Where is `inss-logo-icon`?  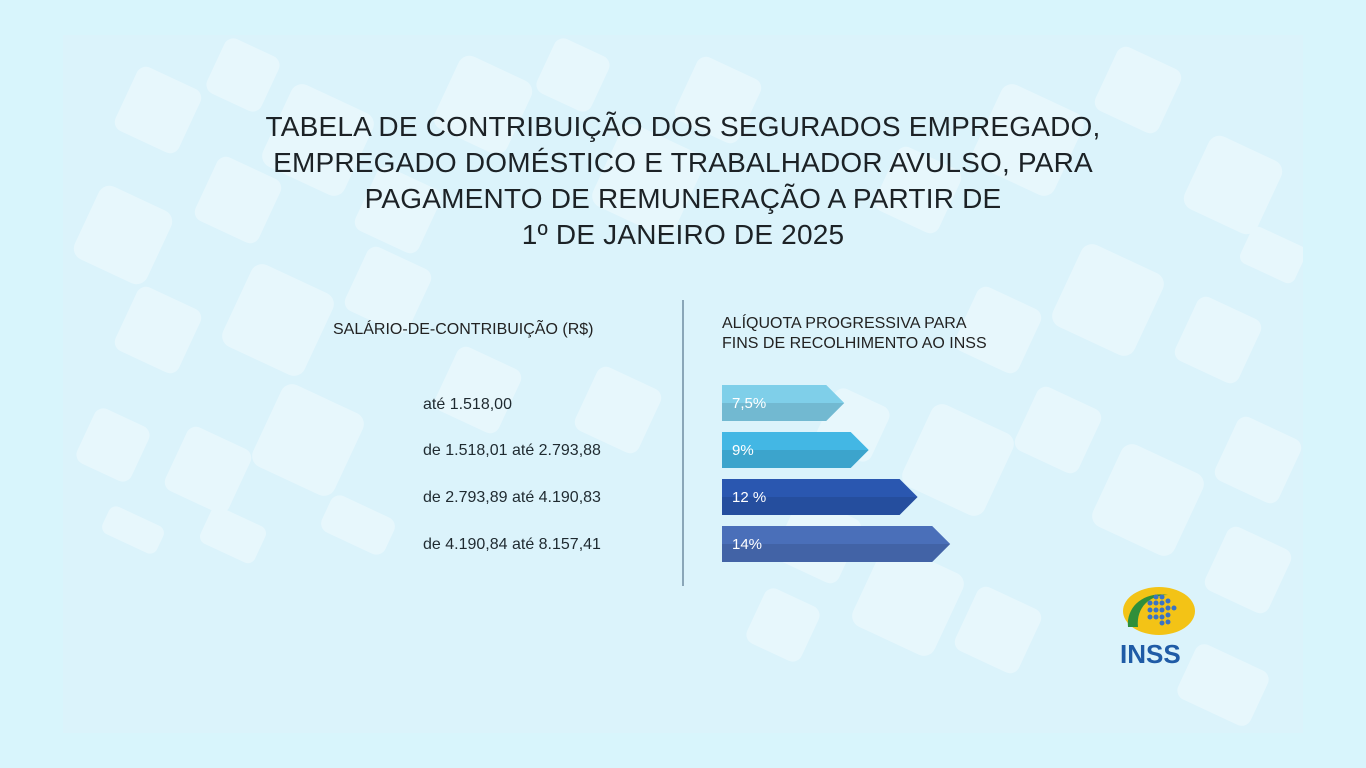
inss-logo-icon is located at coordinates (1159, 611).